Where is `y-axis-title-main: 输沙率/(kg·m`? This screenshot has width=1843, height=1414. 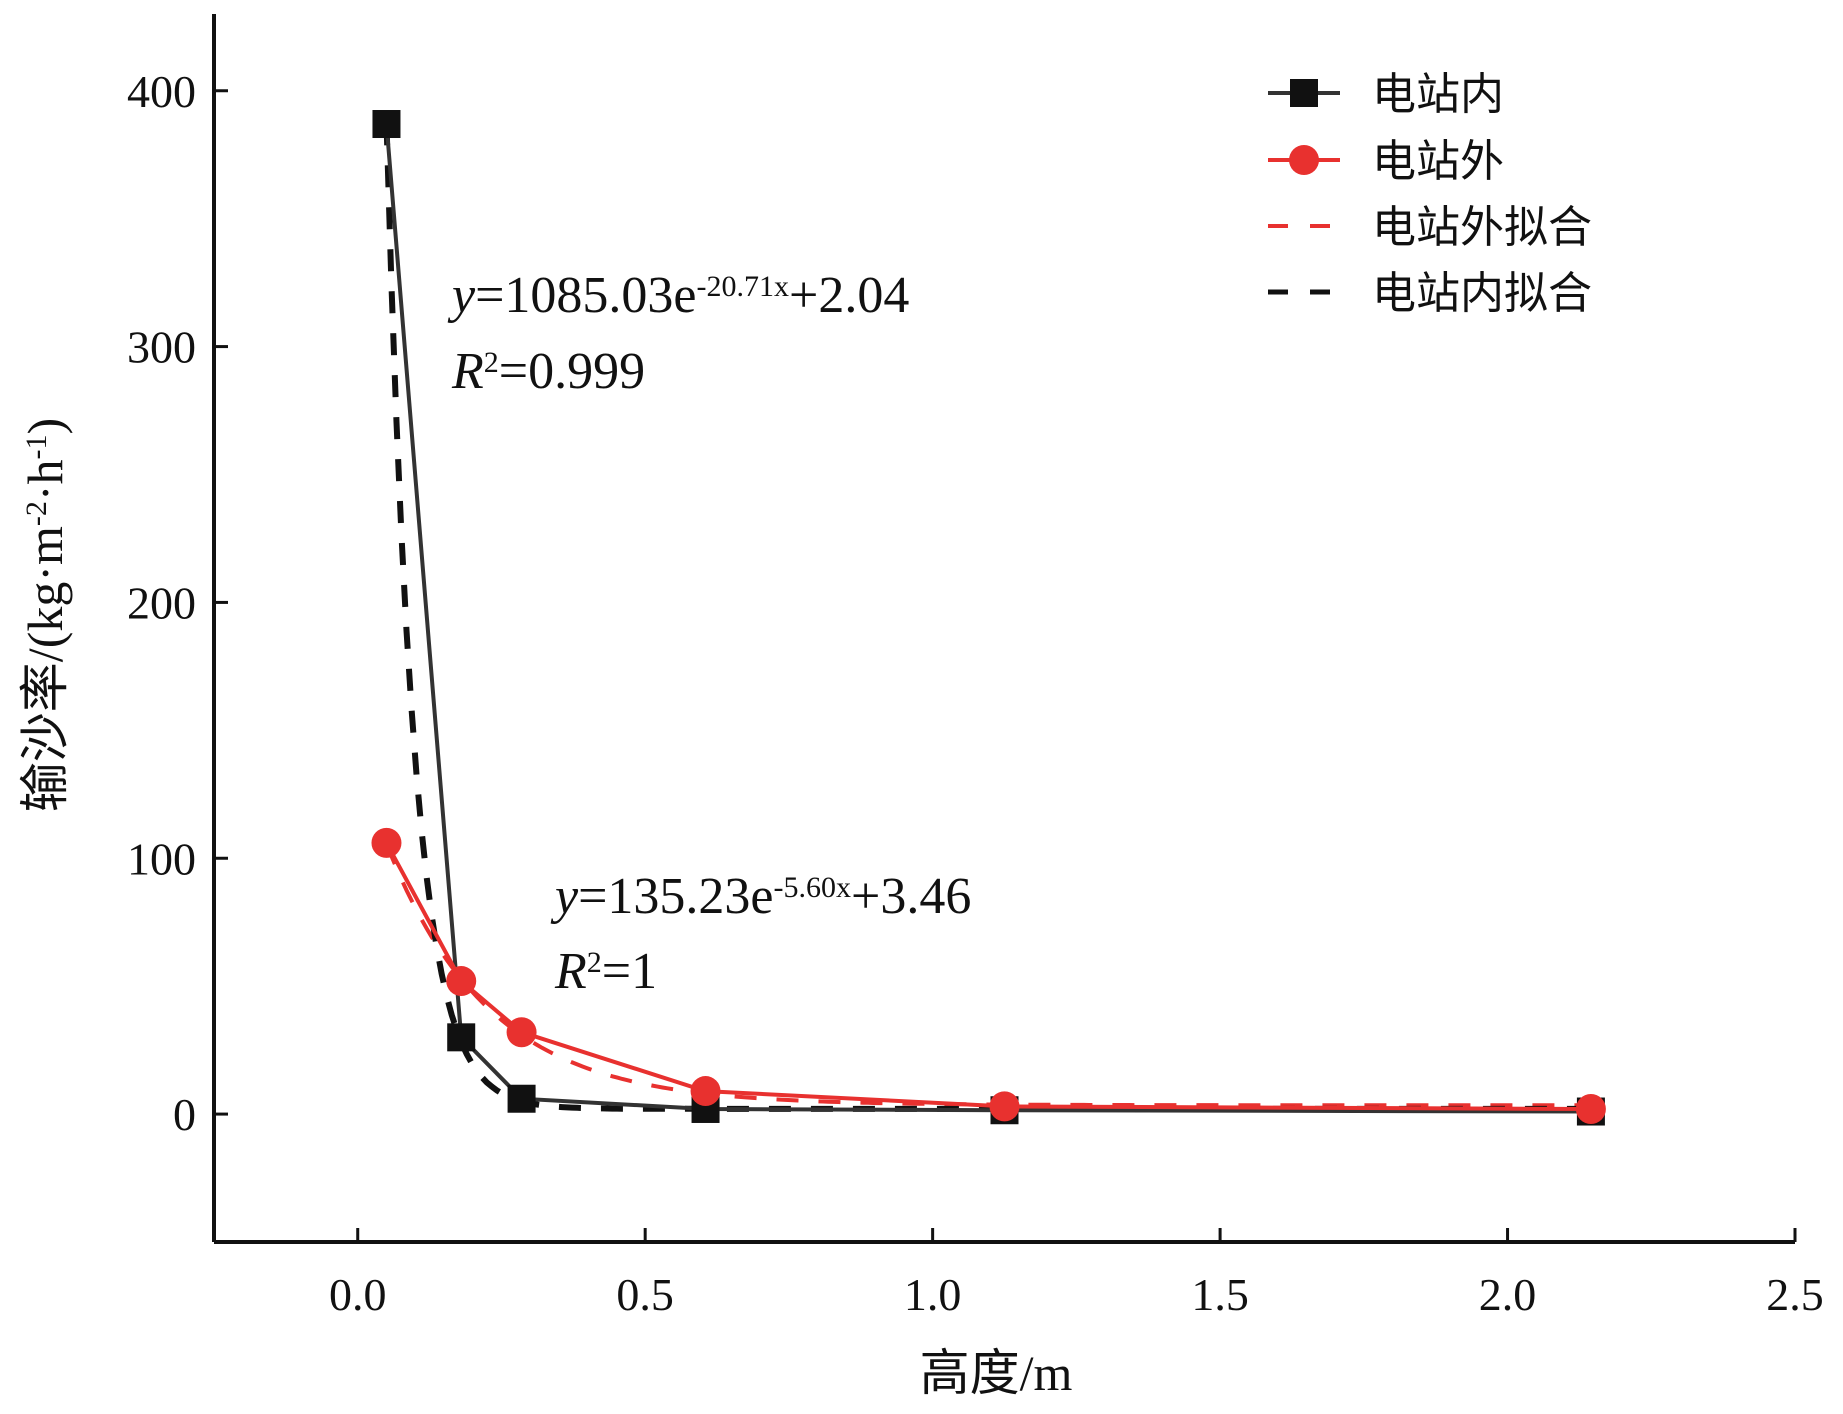
y-axis-title-main: 输沙率/(kg·m is located at coordinates (45, 669).